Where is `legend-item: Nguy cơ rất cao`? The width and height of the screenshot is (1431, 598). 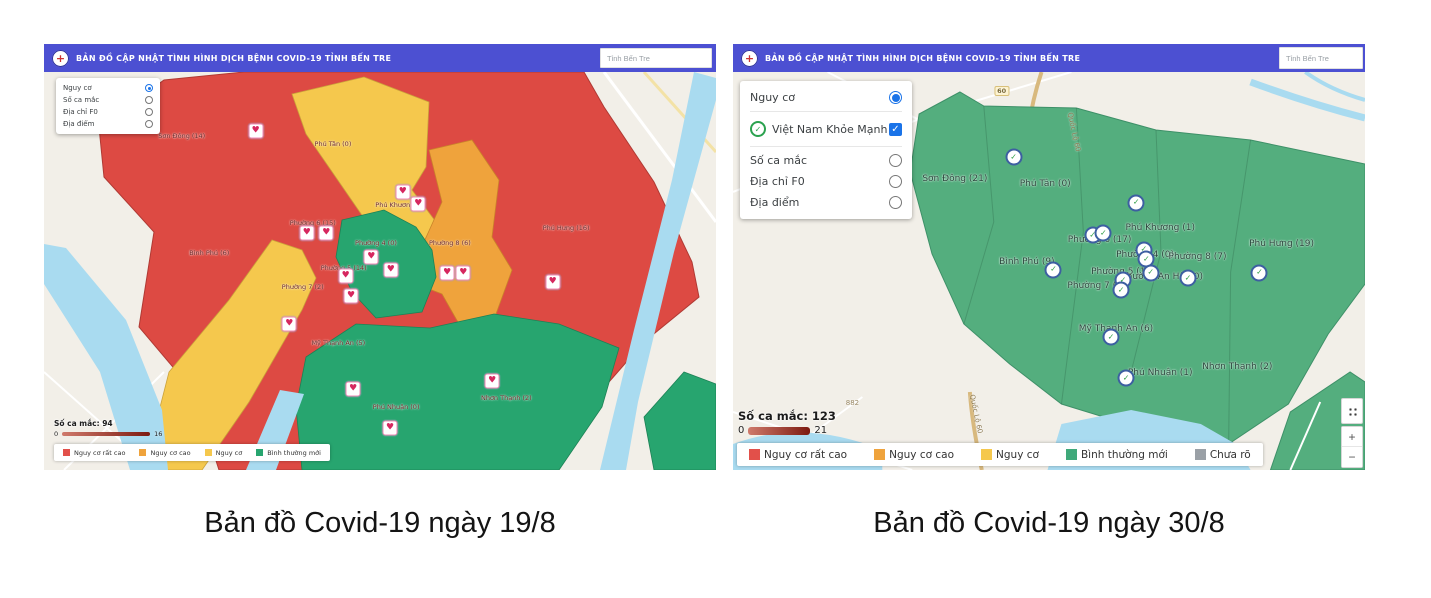 legend-item: Nguy cơ rất cao is located at coordinates (798, 455).